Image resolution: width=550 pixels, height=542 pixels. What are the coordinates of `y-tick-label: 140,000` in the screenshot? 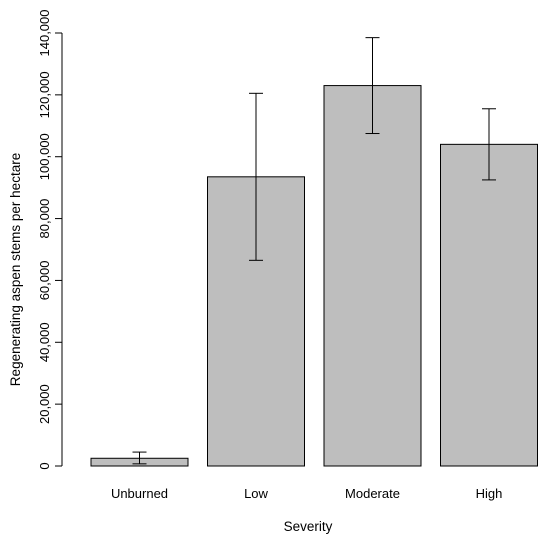 It's located at (44, 33).